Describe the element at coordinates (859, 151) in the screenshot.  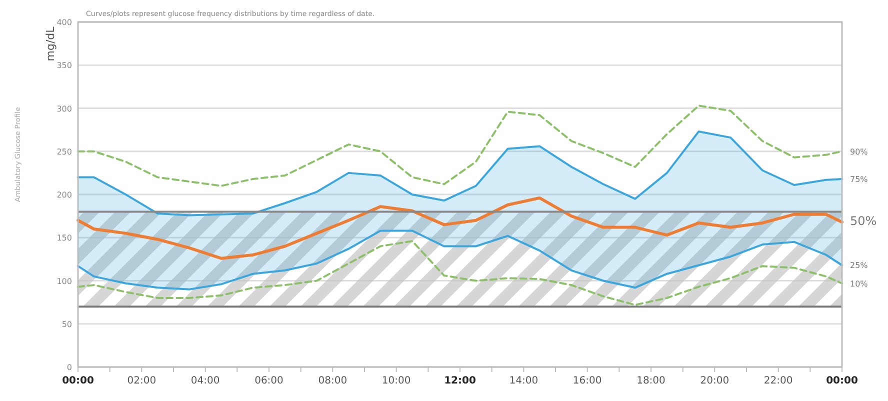
I see `series-label: 90%` at that location.